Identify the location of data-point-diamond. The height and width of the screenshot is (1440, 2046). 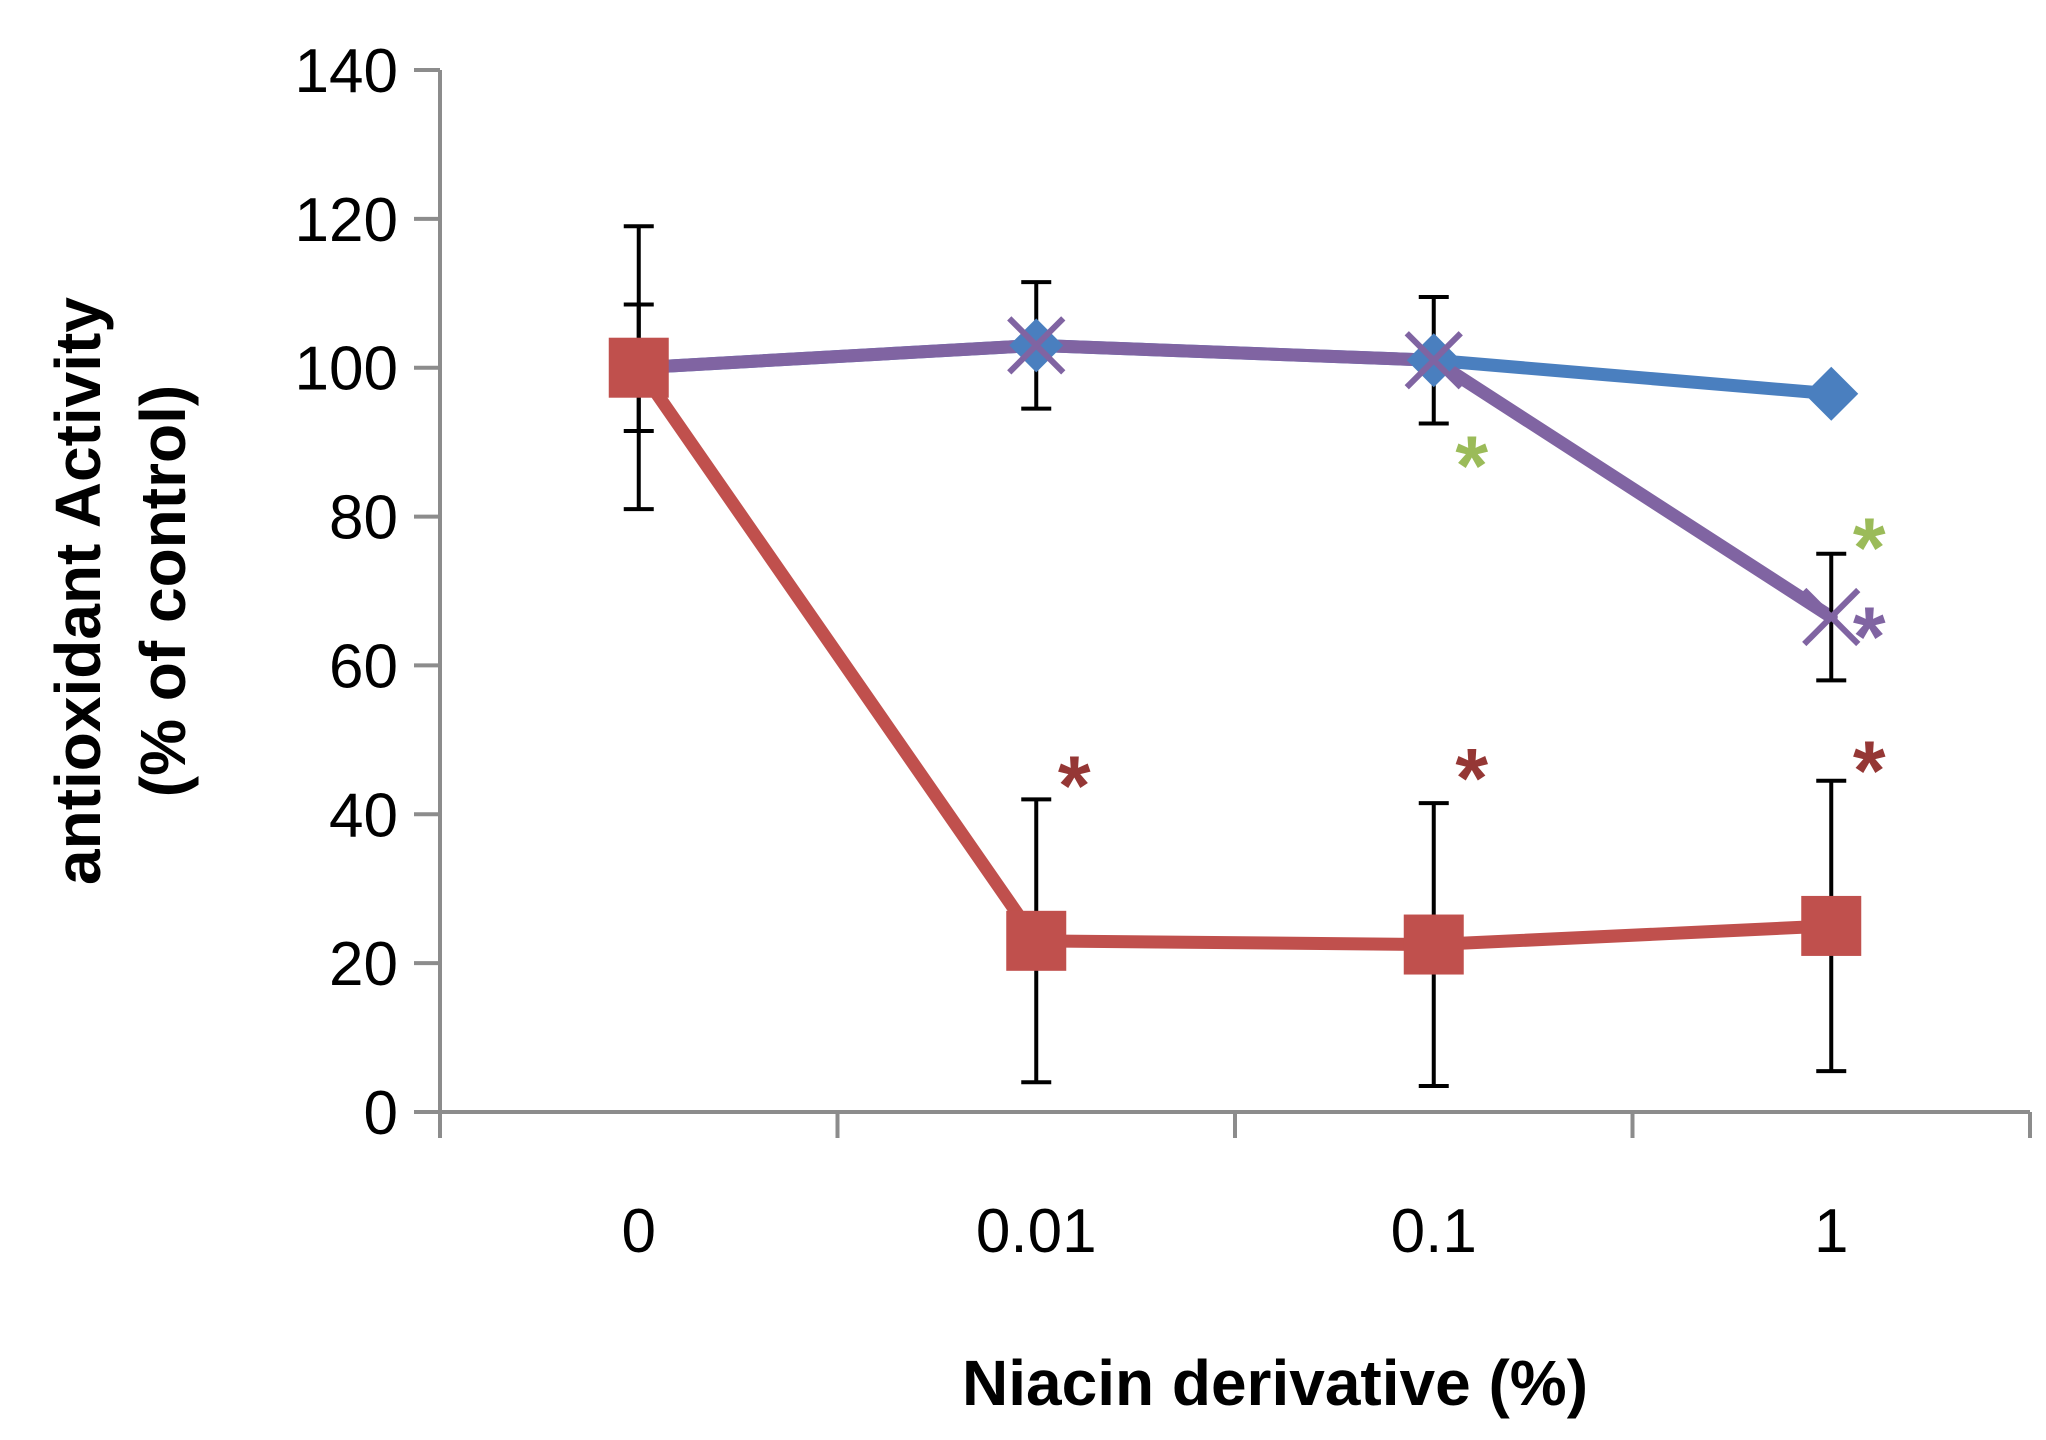
(1831, 393).